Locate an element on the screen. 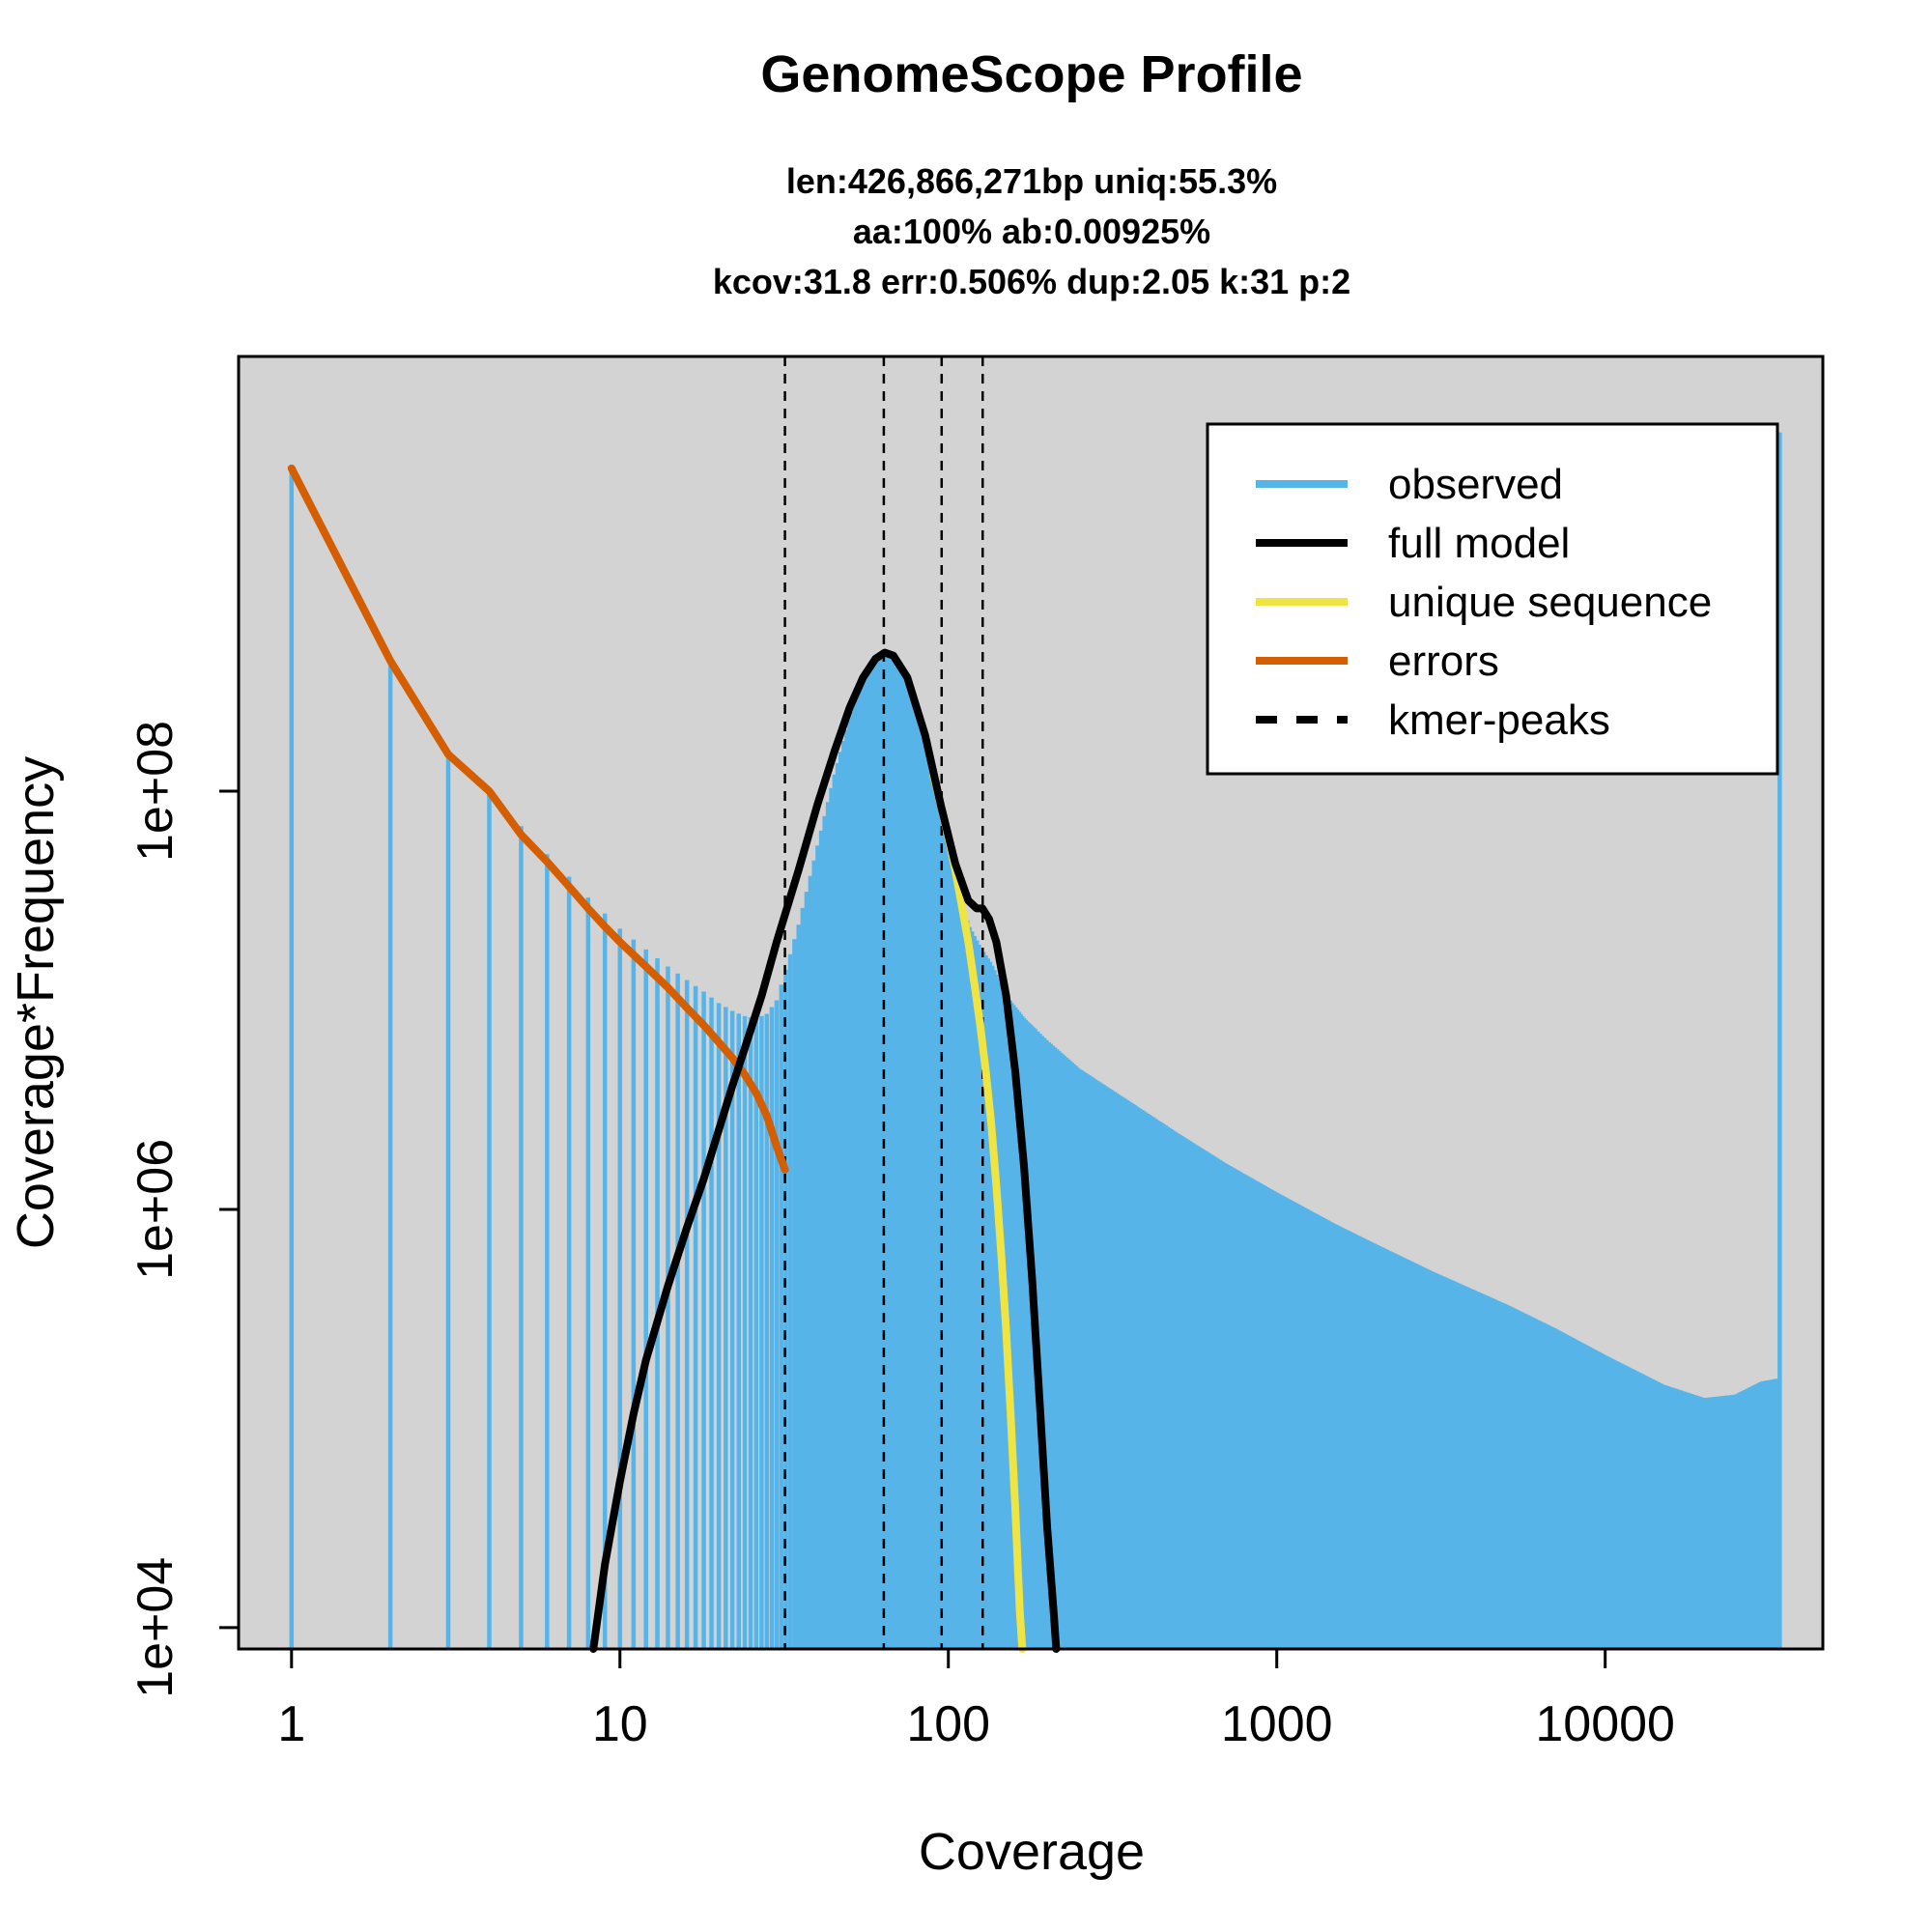  x-axis: 1 10 100 1000 10000 is located at coordinates (976, 1699).